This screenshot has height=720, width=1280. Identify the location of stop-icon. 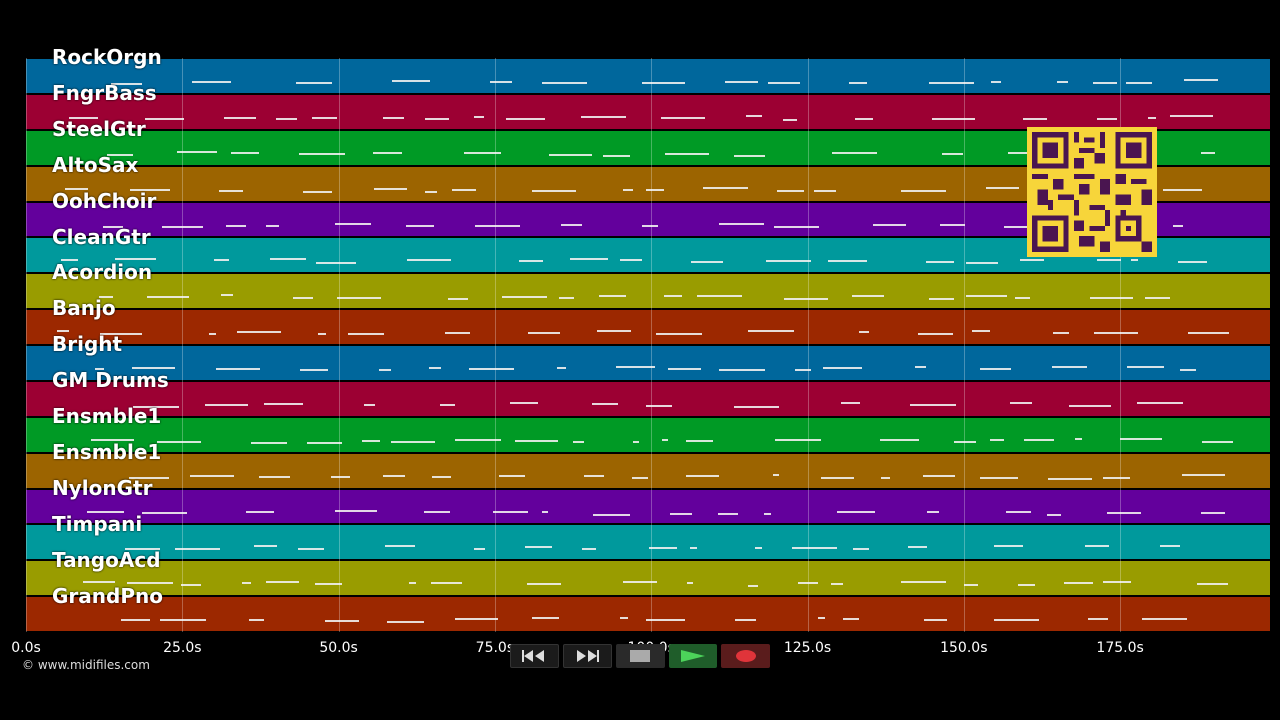
(640, 656).